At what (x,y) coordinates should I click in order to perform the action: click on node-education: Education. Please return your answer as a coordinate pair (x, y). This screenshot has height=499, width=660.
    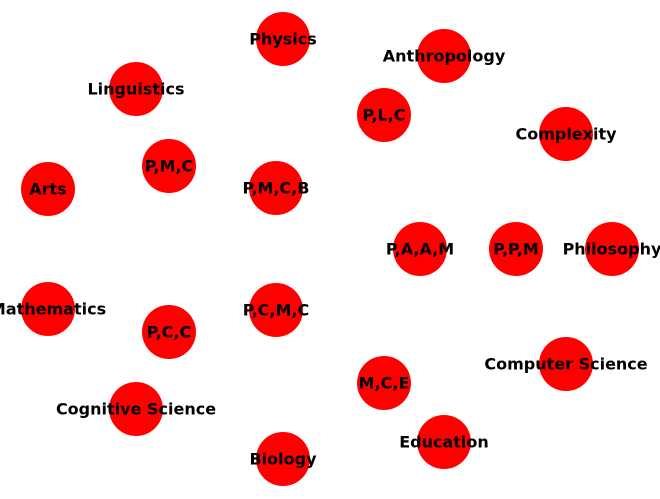
    Looking at the image, I should click on (444, 442).